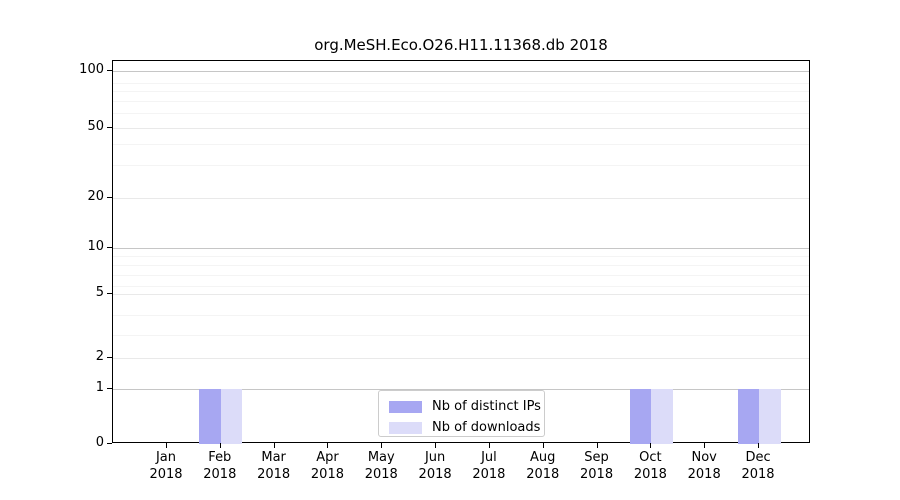  What do you see at coordinates (543, 457) in the screenshot?
I see `x-tick-label-month: Aug` at bounding box center [543, 457].